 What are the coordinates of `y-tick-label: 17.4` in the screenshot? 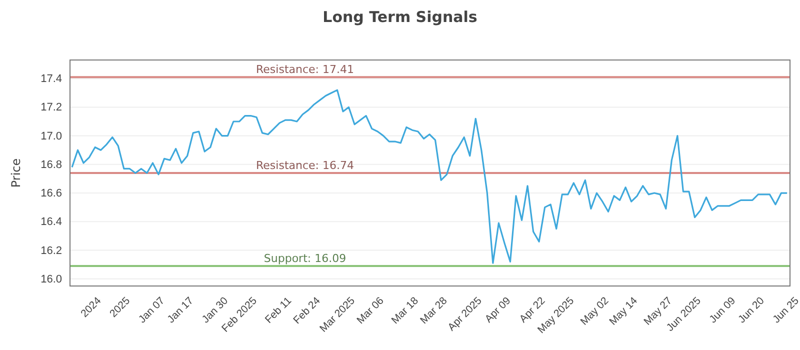 It's located at (51, 79).